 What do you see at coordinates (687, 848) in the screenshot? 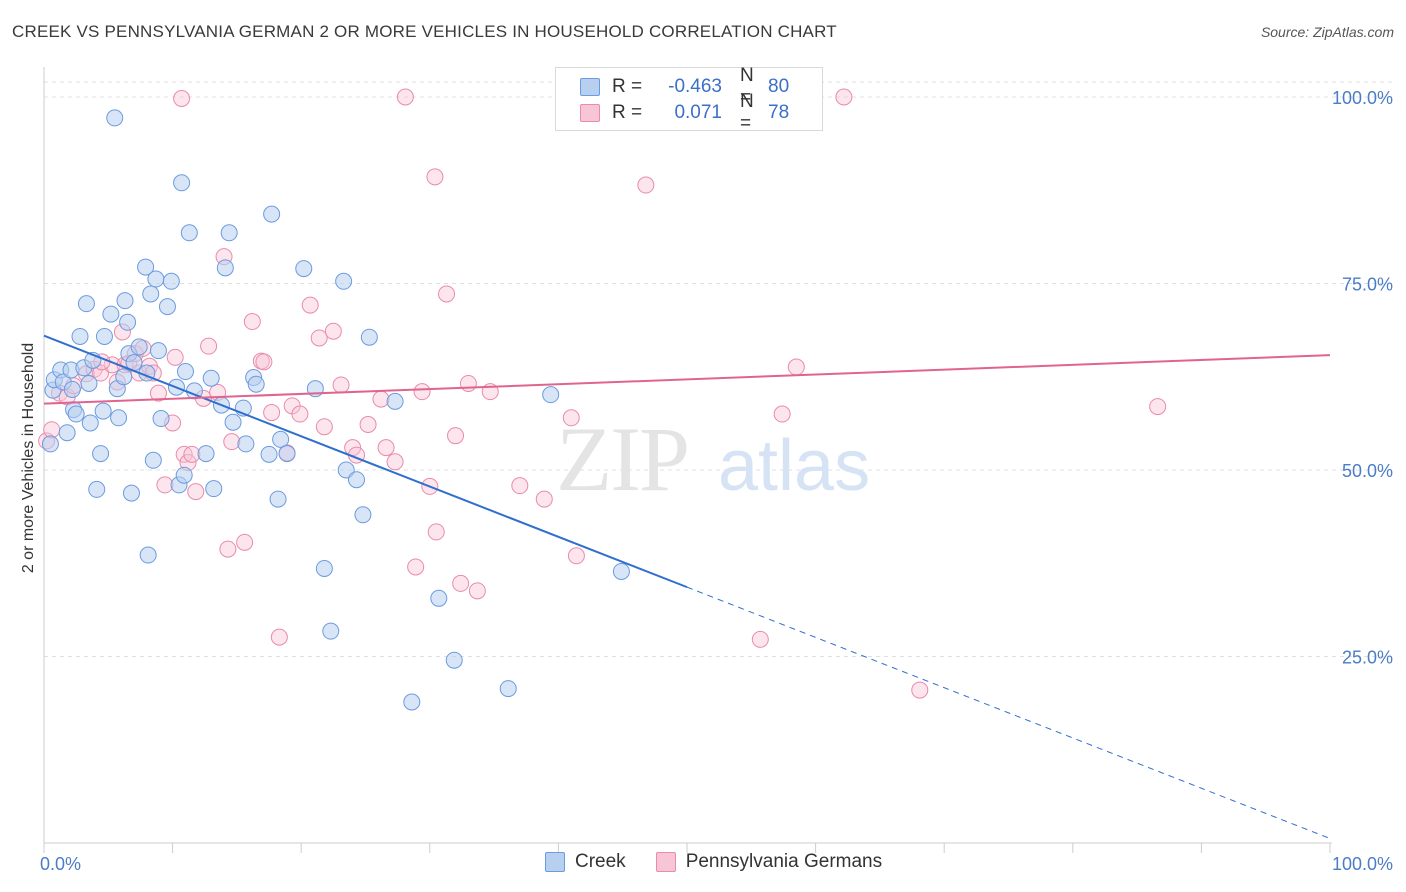
I see `x-tick-marks` at bounding box center [687, 848].